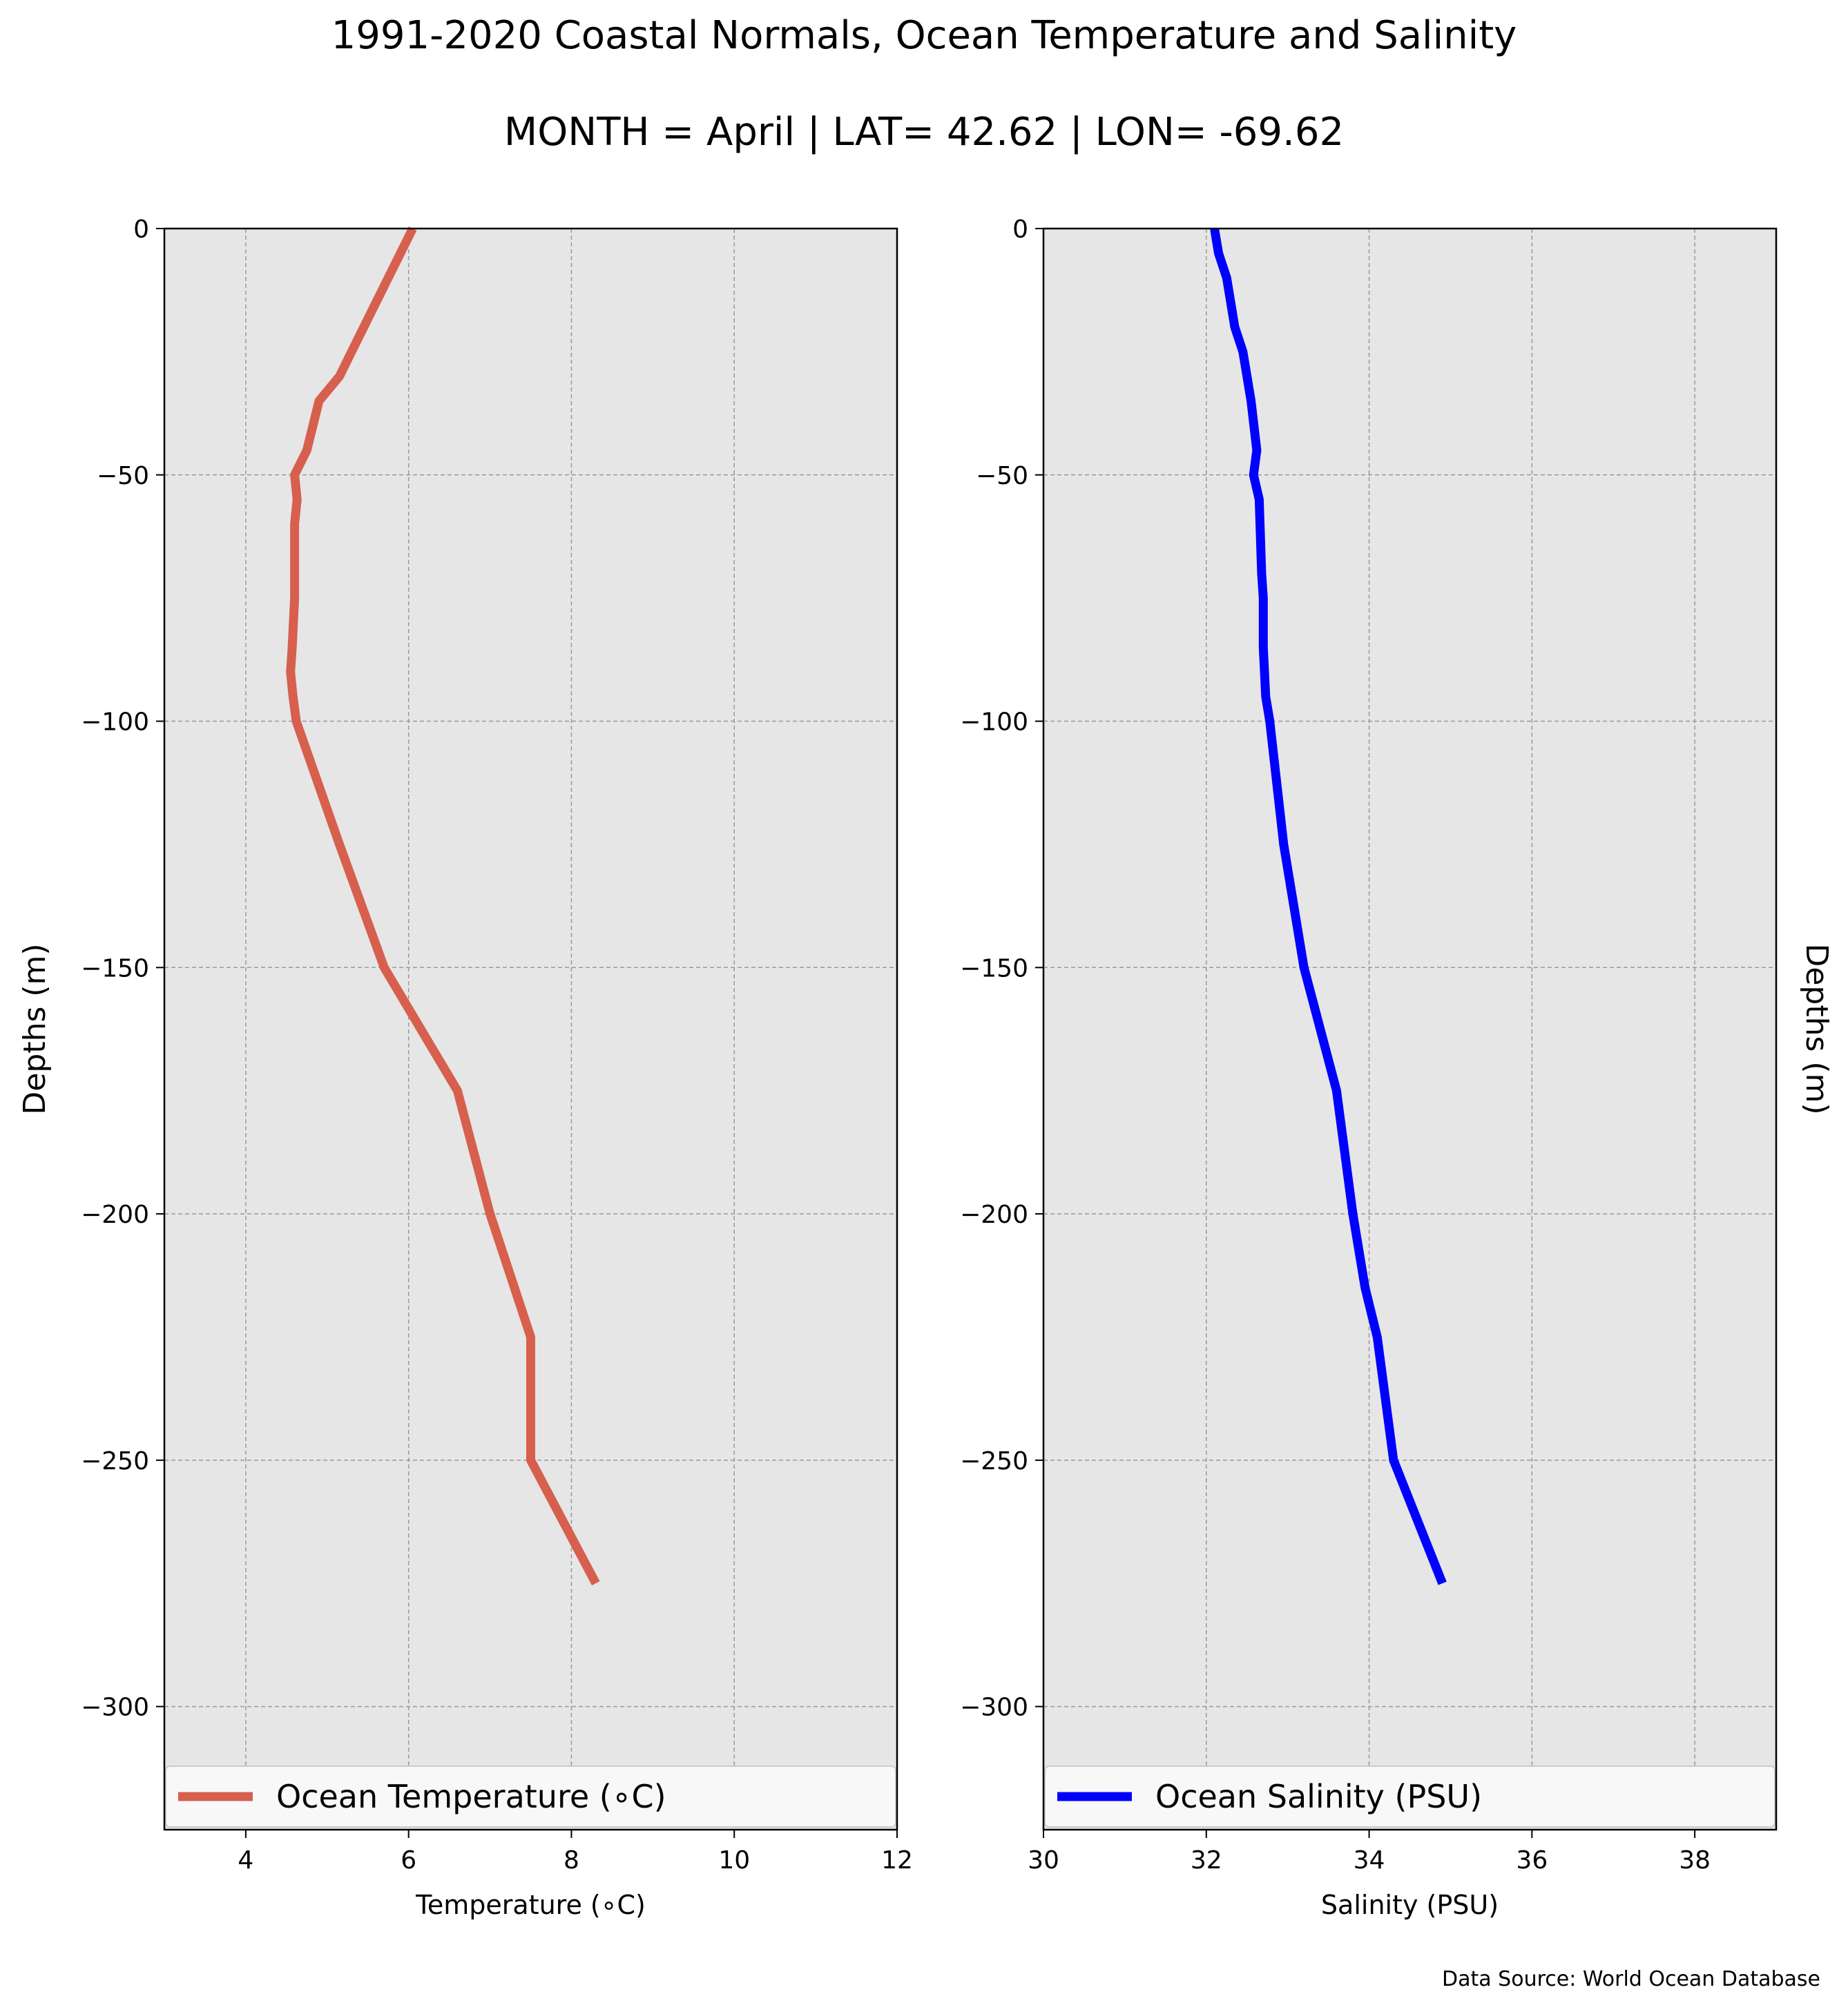 This screenshot has width=1848, height=2003. Describe the element at coordinates (1532, 1861) in the screenshot. I see `x-tick-label: 36` at that location.